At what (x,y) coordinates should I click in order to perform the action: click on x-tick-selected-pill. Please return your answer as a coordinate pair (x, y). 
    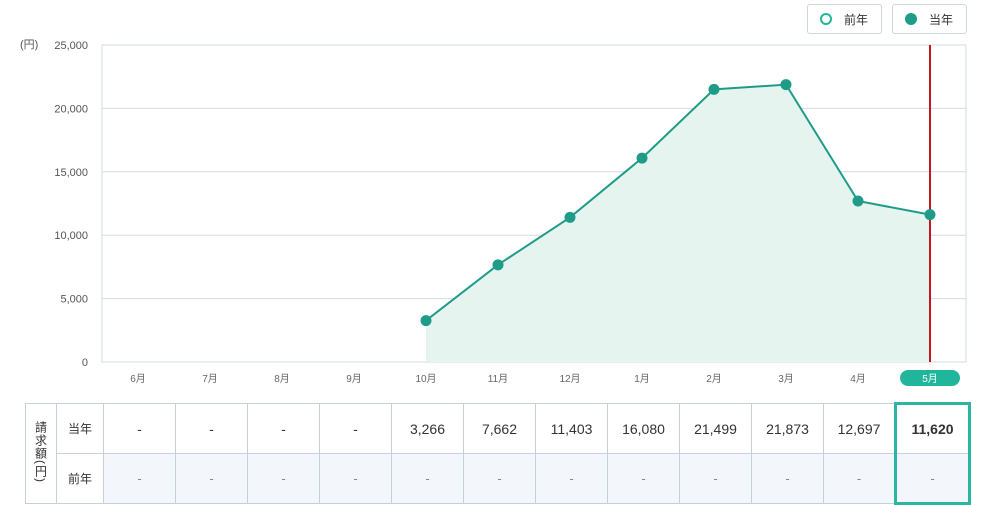
    Looking at the image, I should click on (930, 378).